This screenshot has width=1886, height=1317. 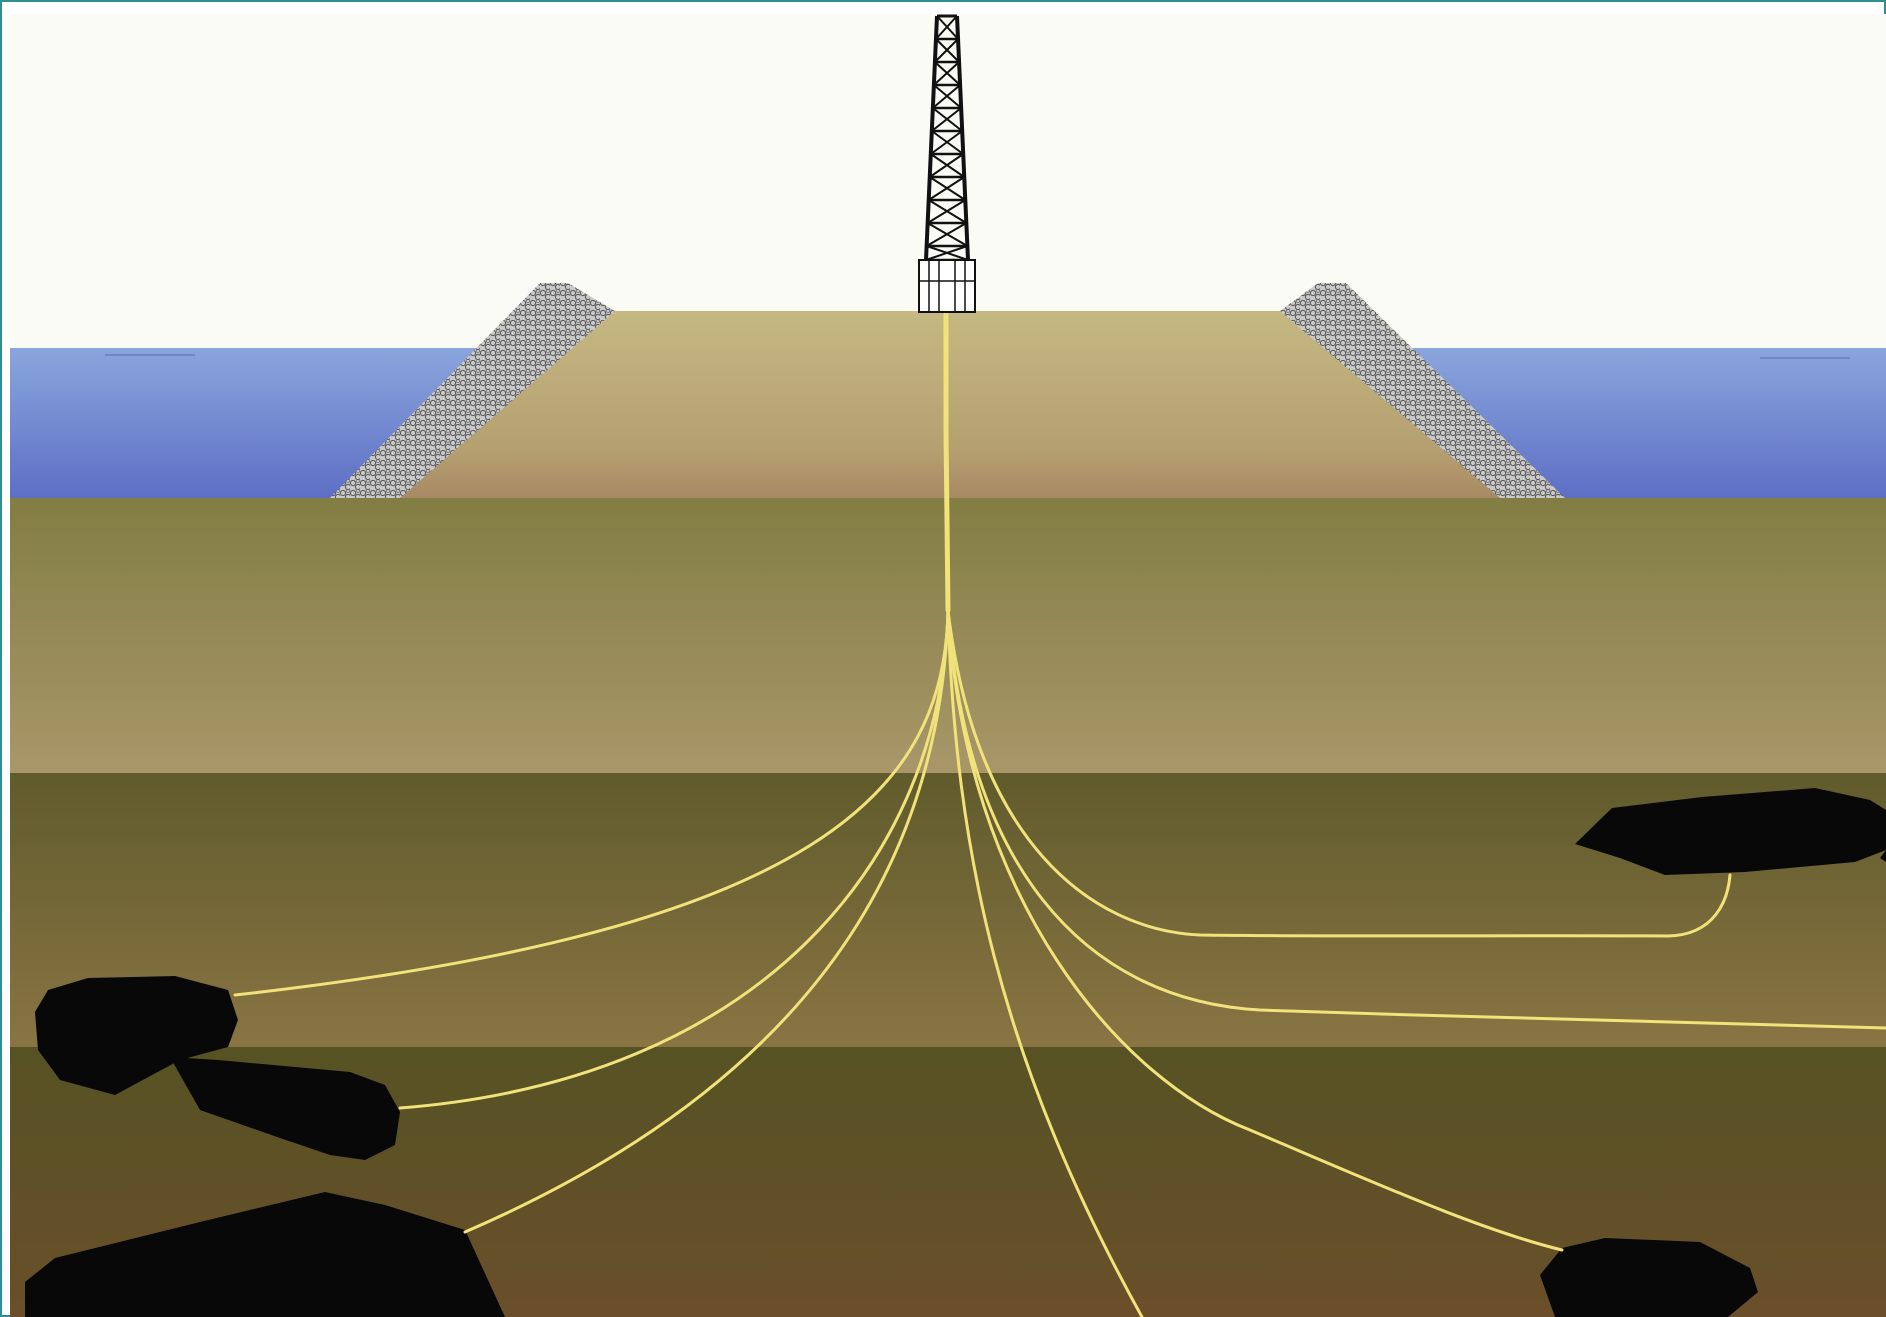 What do you see at coordinates (674, 859) in the screenshot?
I see `wellbore-to-left-middle` at bounding box center [674, 859].